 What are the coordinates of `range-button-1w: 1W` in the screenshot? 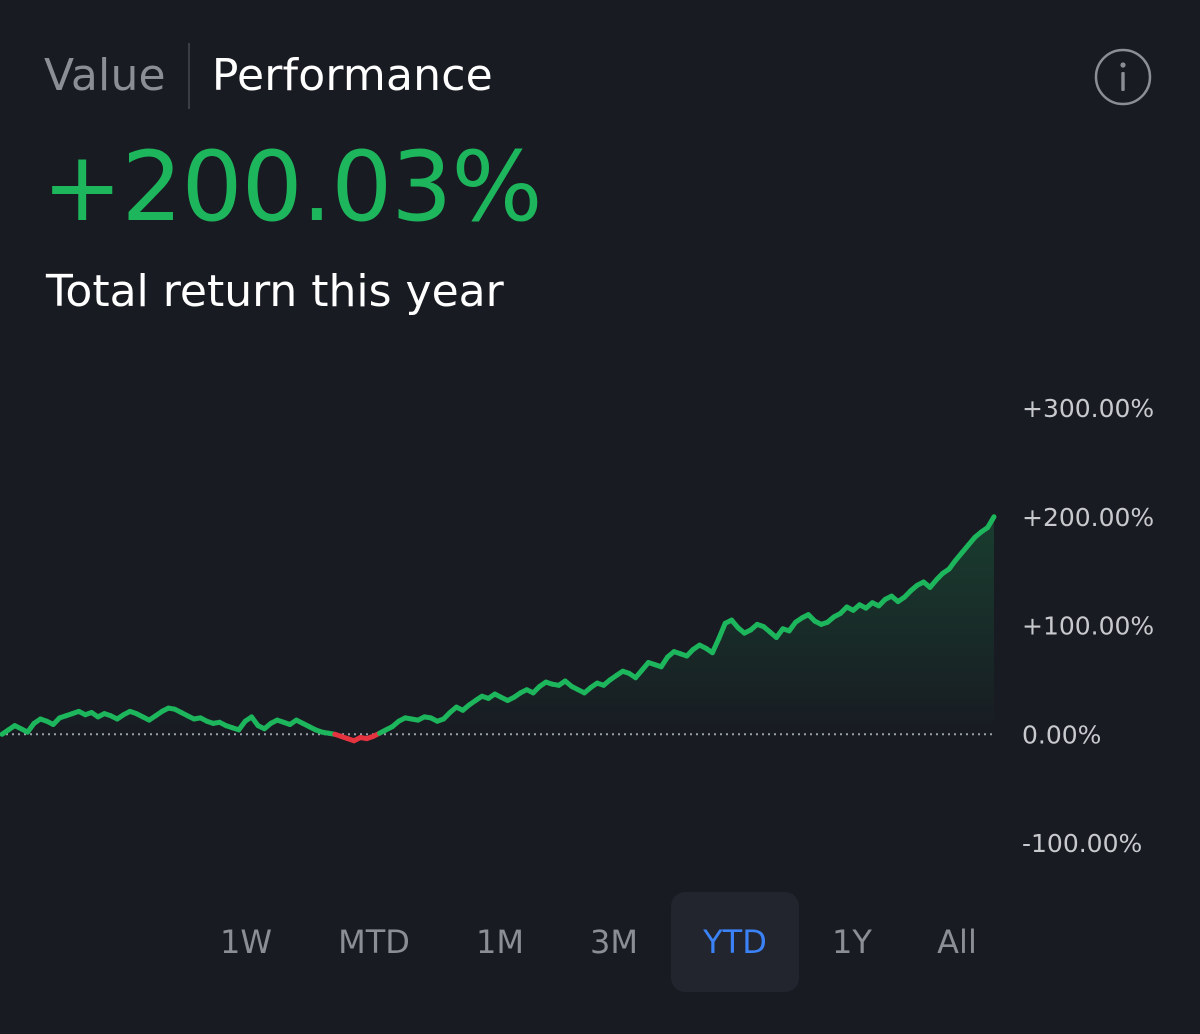 It's located at (246, 942).